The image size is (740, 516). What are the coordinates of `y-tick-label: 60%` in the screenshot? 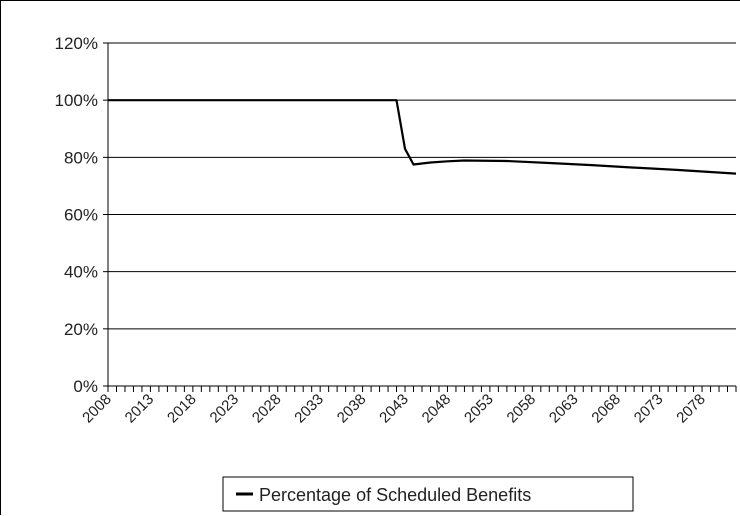 It's located at (81, 215).